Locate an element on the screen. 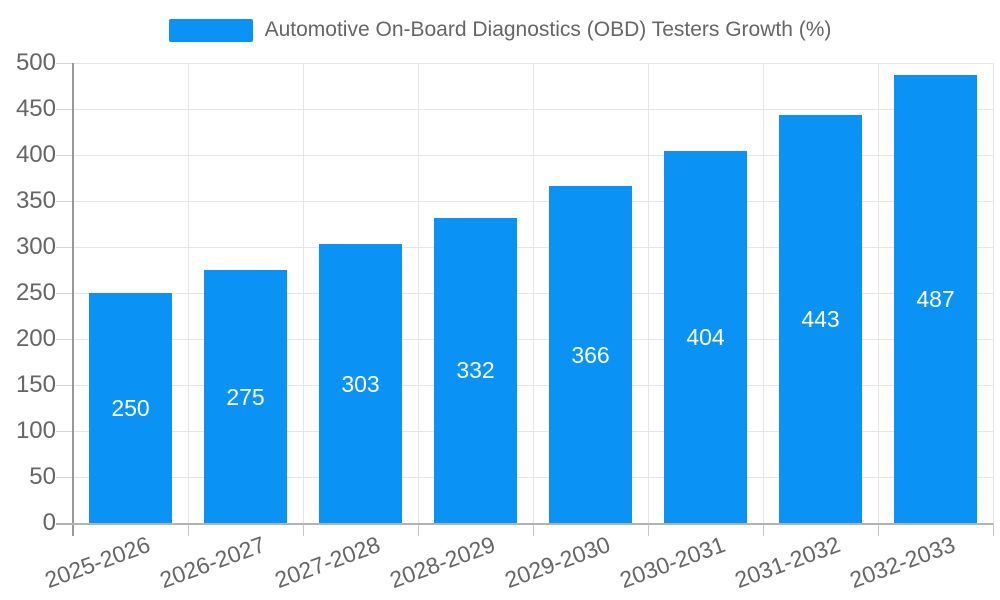 Image resolution: width=1000 pixels, height=600 pixels. y-tick-label: 150 is located at coordinates (35, 384).